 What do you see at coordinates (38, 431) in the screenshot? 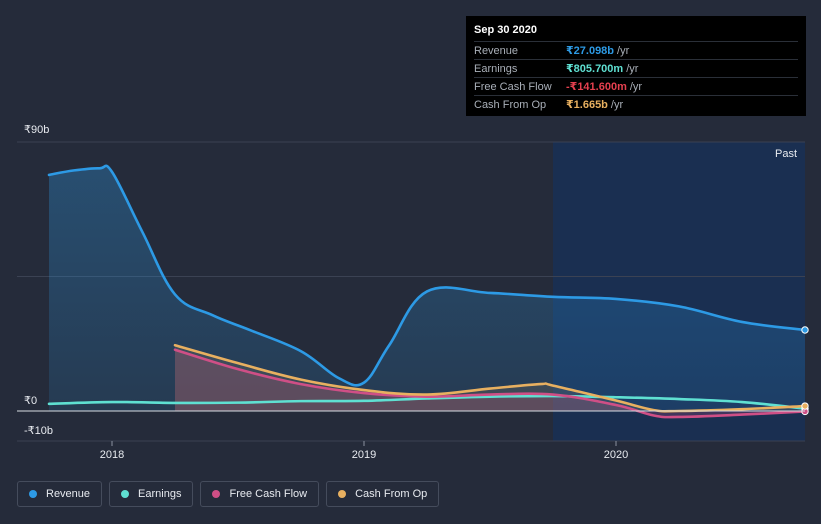
I see `y-tick-label: -₹10b` at bounding box center [38, 431].